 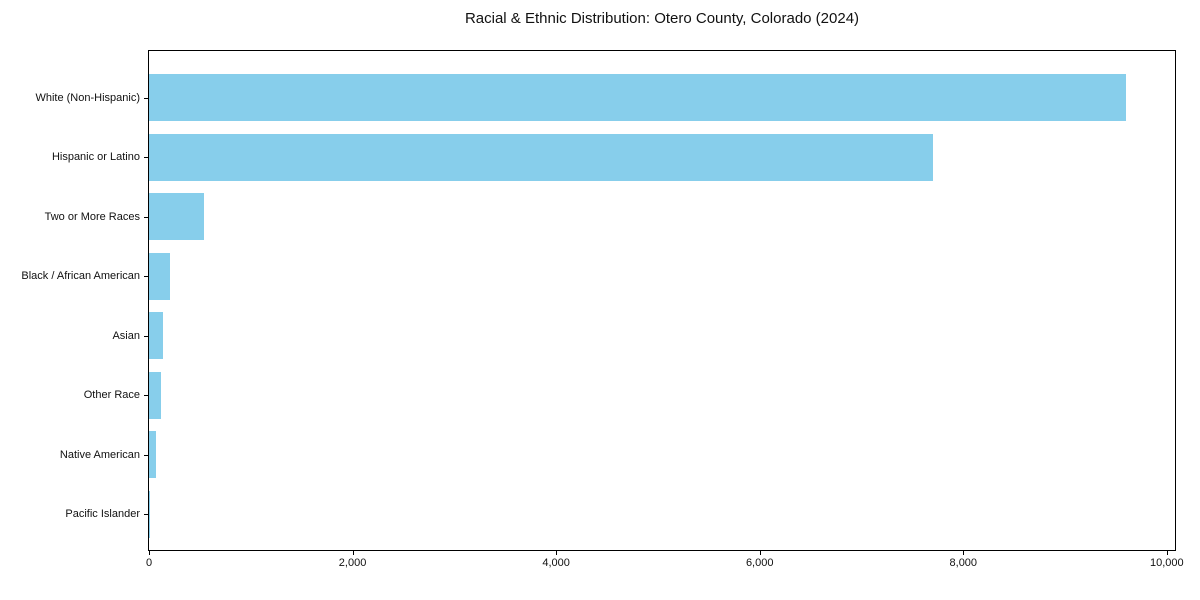 I want to click on x-tick-label: 8,000, so click(x=963, y=563).